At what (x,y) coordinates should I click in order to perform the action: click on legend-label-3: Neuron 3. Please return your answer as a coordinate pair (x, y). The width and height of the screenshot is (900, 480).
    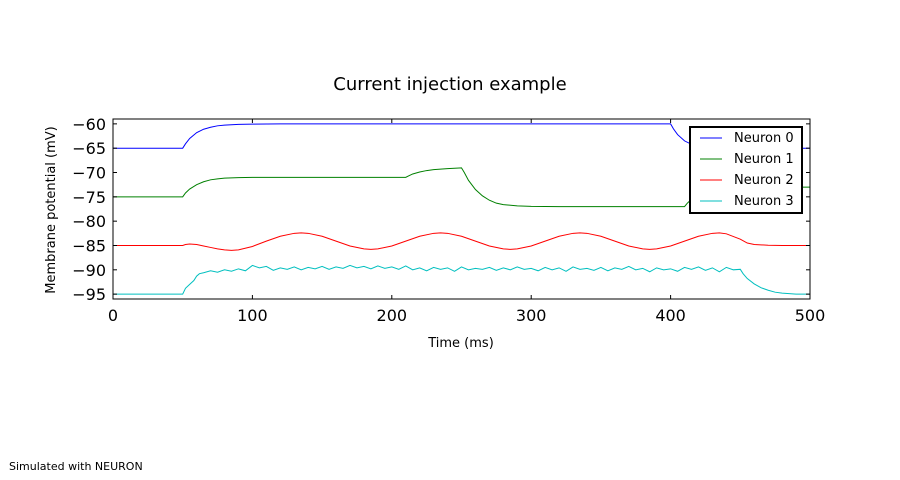
    Looking at the image, I should click on (764, 201).